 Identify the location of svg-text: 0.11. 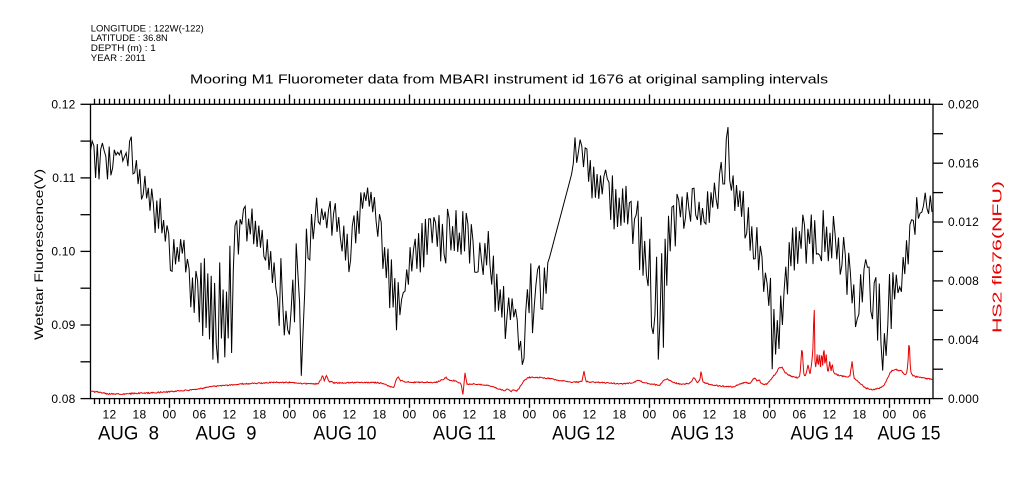
(63, 178).